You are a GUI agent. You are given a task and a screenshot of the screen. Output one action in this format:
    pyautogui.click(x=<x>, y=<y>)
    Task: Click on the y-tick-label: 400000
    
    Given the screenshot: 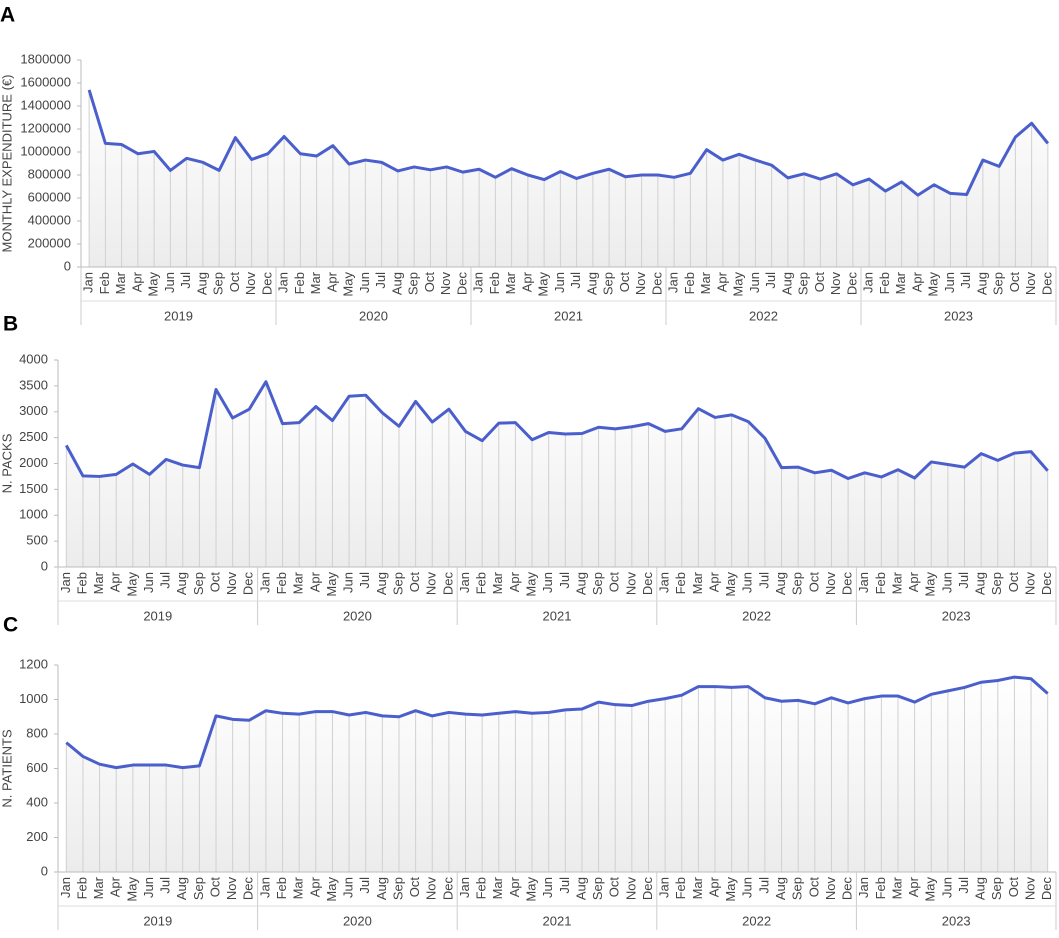 What is the action you would take?
    pyautogui.click(x=49, y=219)
    